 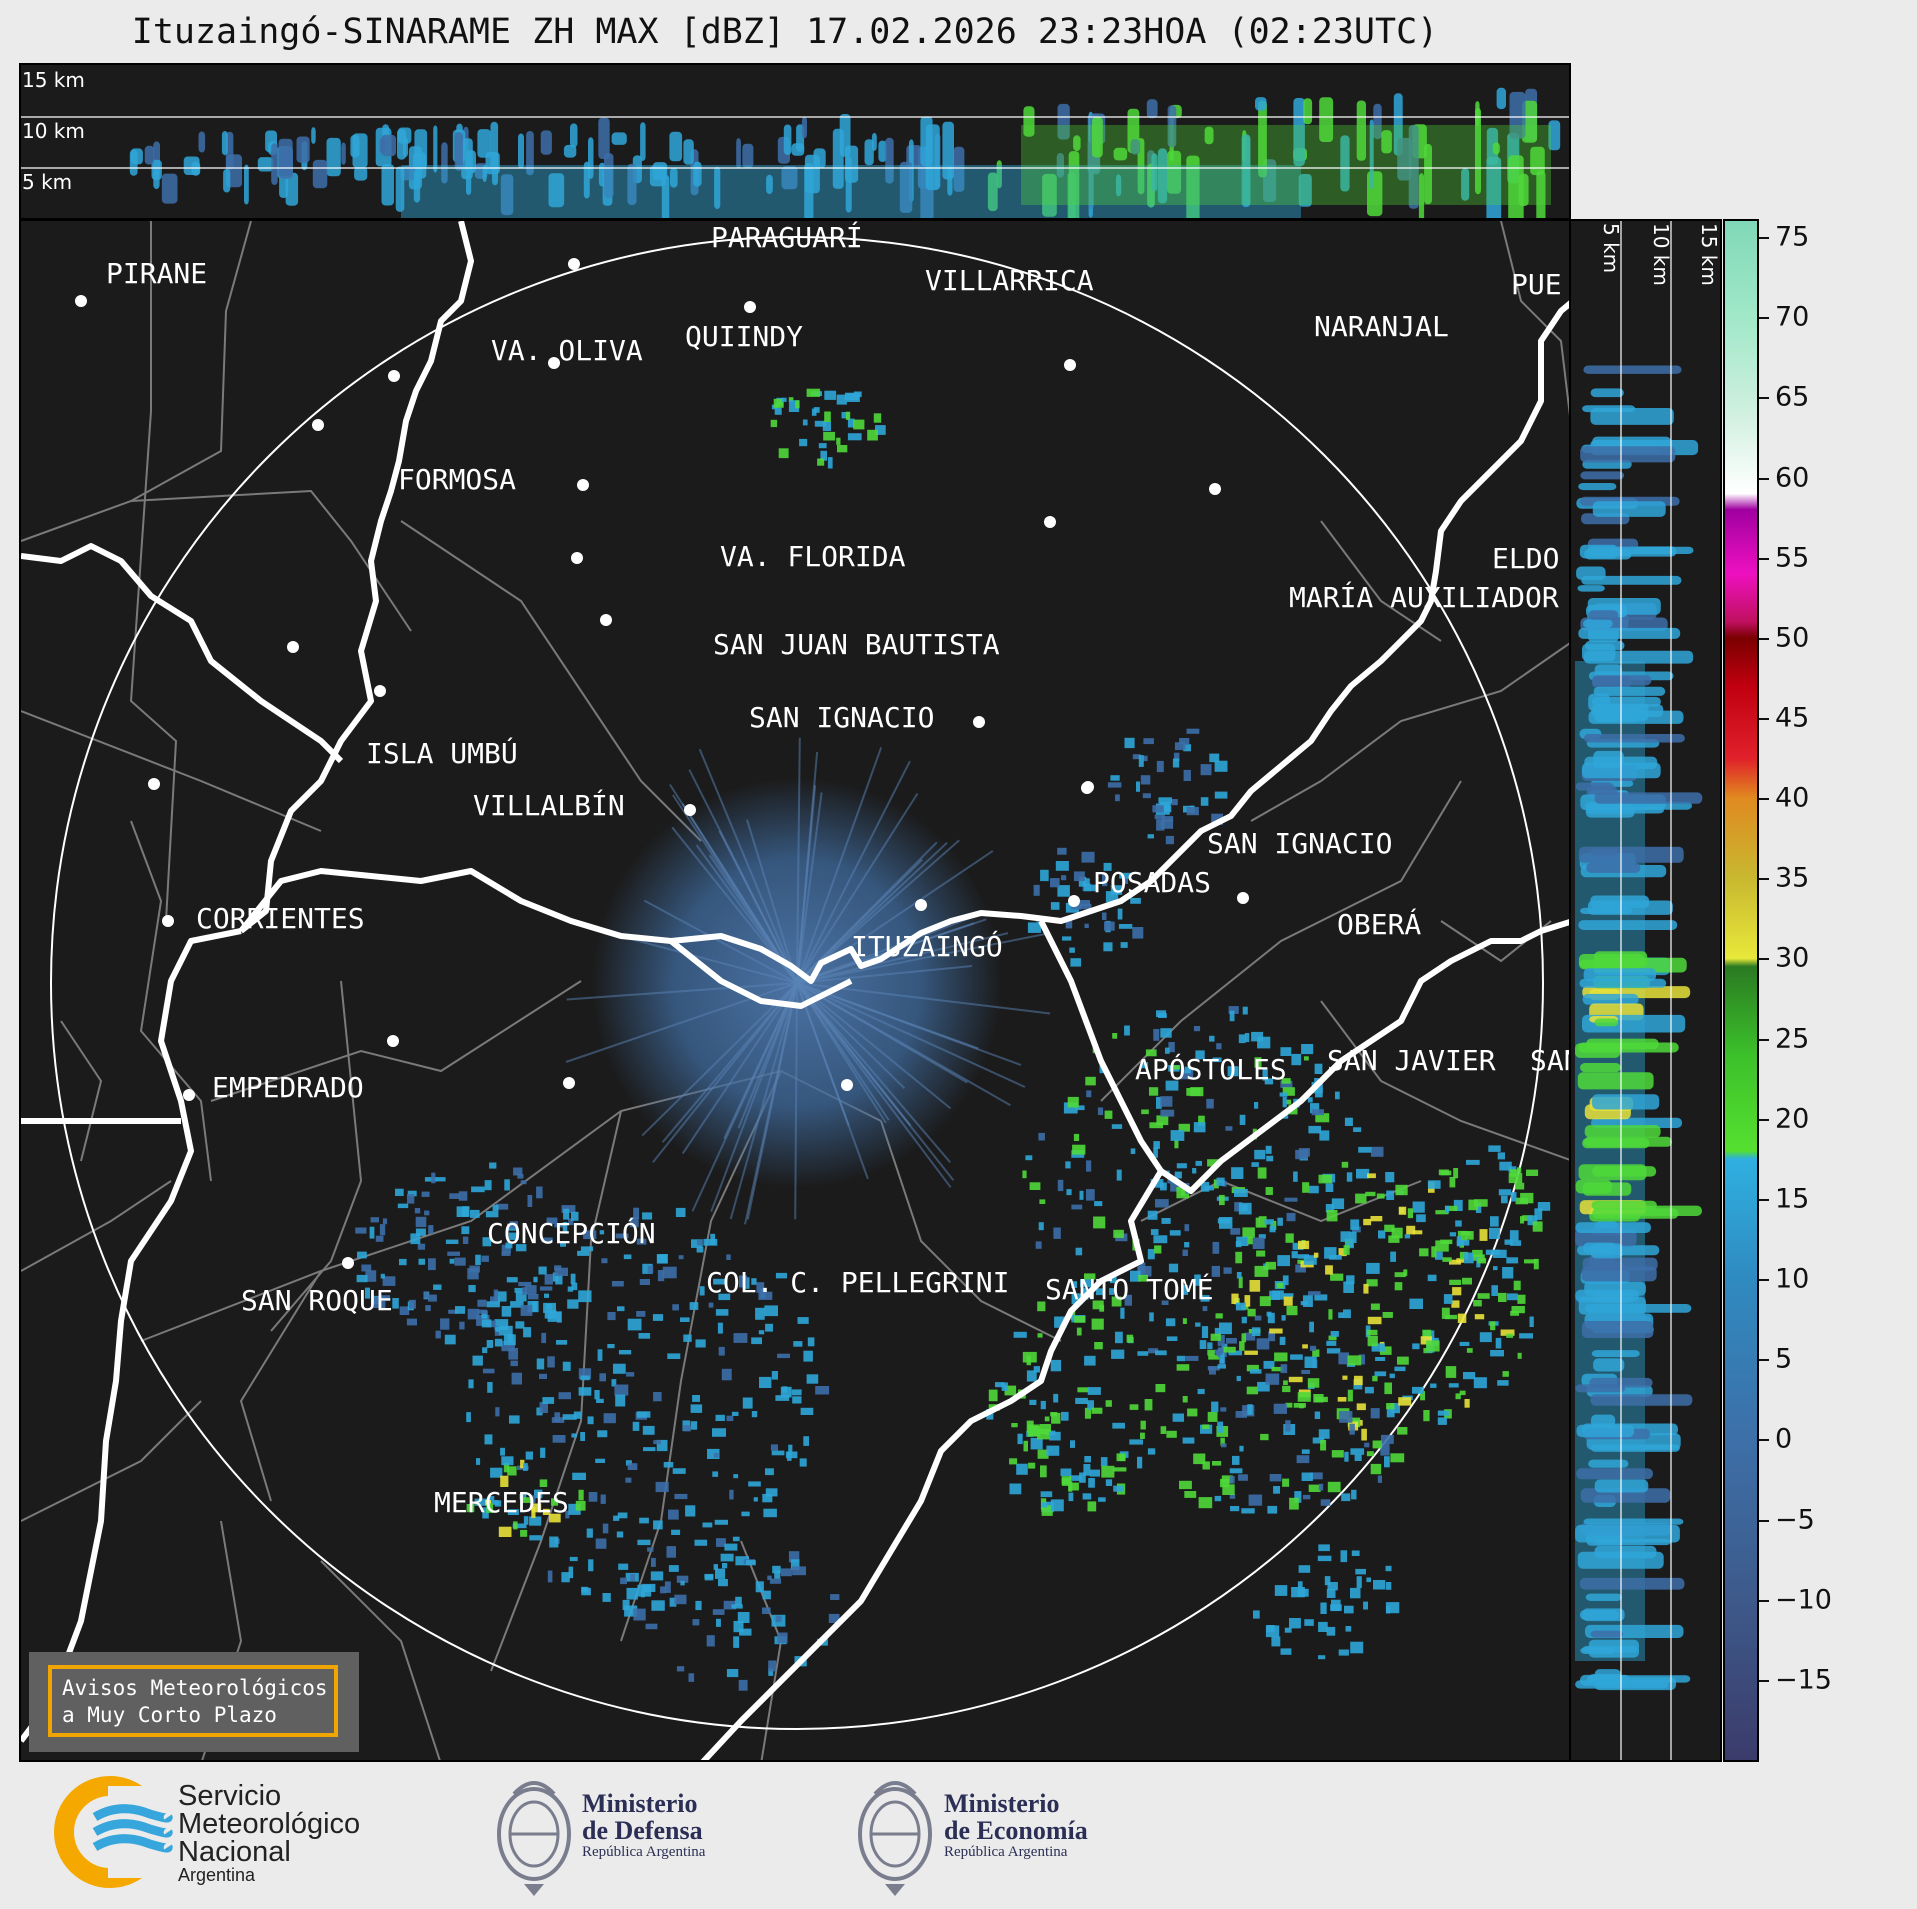 I want to click on top-vertical-profile: 15 km 10 km 5 km, so click(x=795, y=141).